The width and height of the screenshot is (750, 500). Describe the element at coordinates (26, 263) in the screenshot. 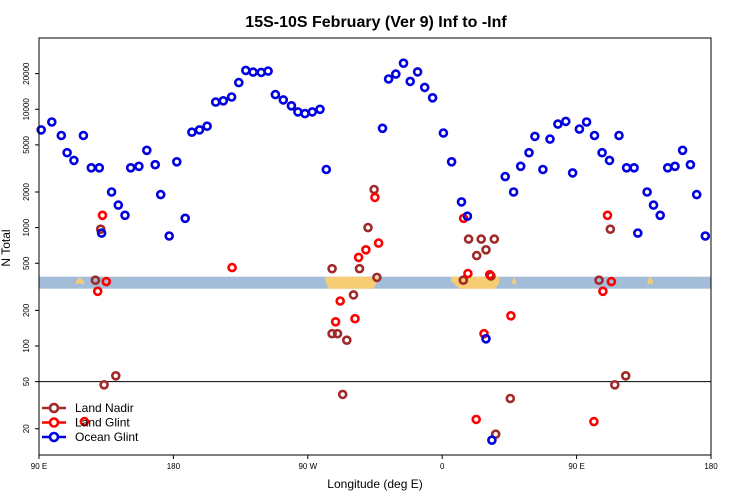

I see `y-tick-label: 500` at that location.